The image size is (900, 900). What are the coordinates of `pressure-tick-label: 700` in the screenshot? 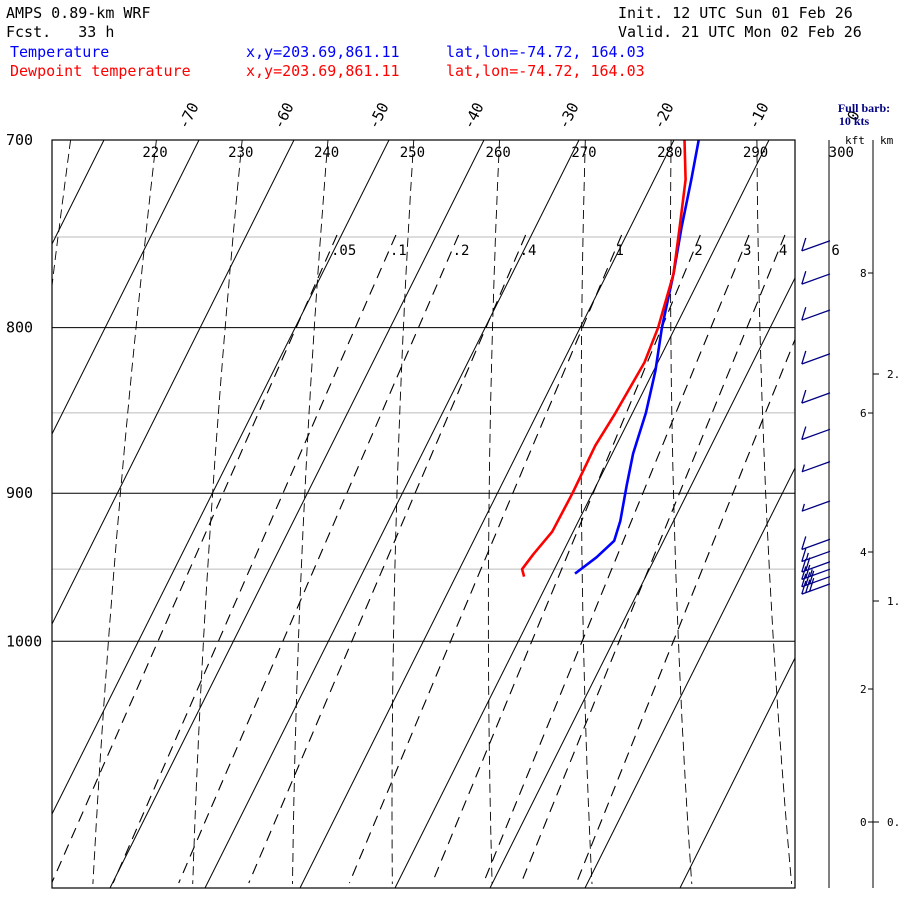 It's located at (19, 140).